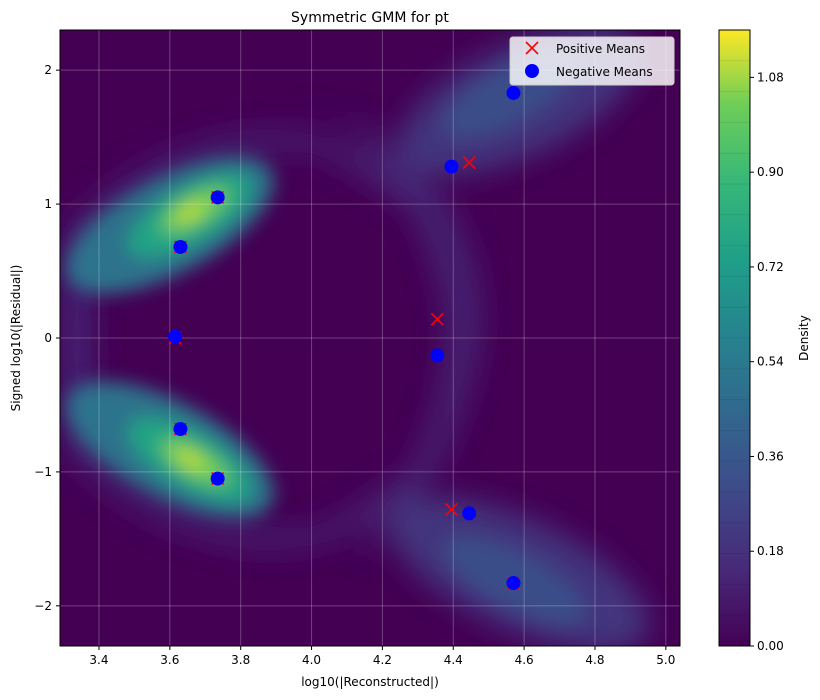 The image size is (820, 700). I want to click on x-axis-label: log10(|Reconstructed|), so click(370, 682).